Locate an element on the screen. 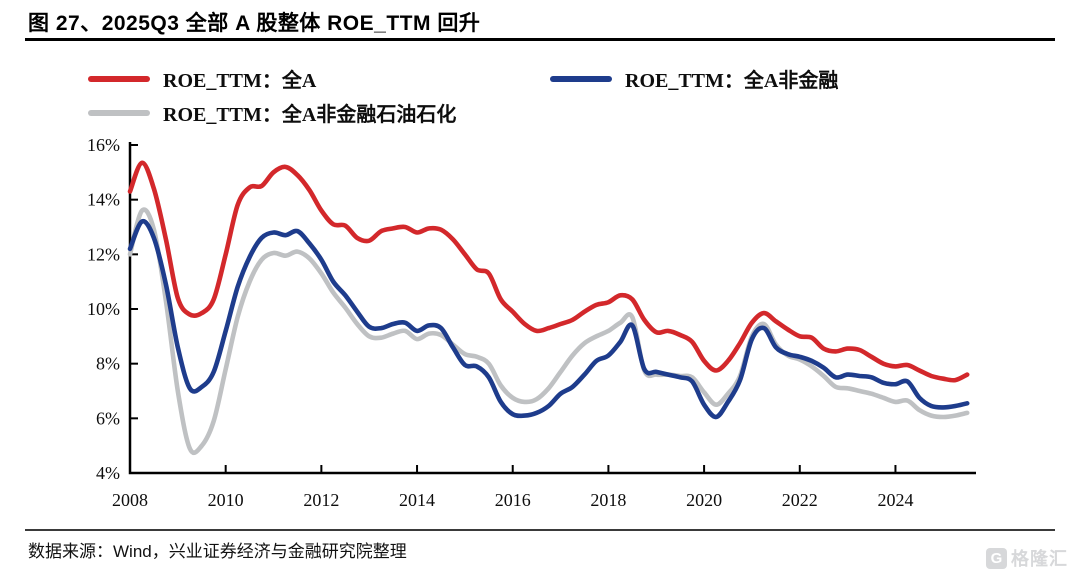 The height and width of the screenshot is (577, 1080). y-tick-label: 16% is located at coordinates (103, 145).